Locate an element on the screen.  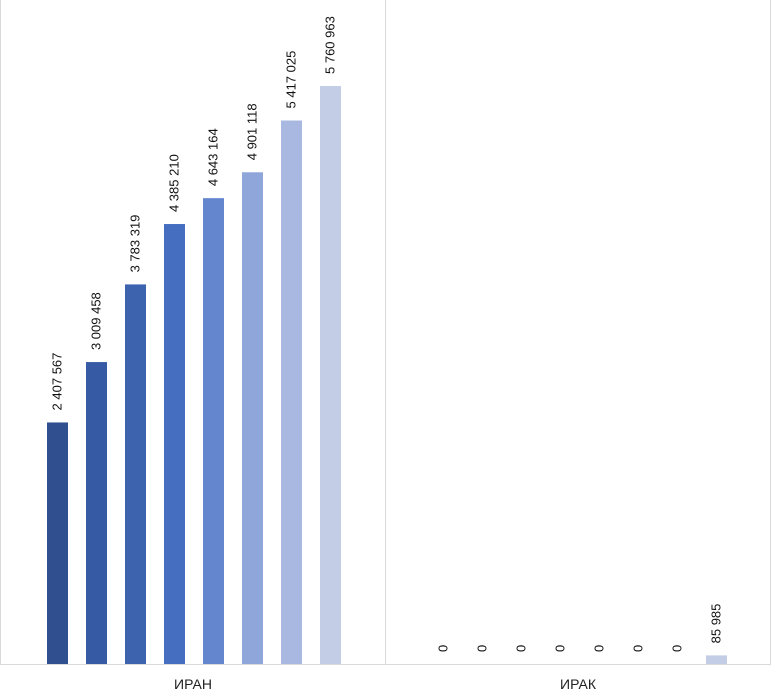
category-label-2: ИРАК is located at coordinates (578, 684).